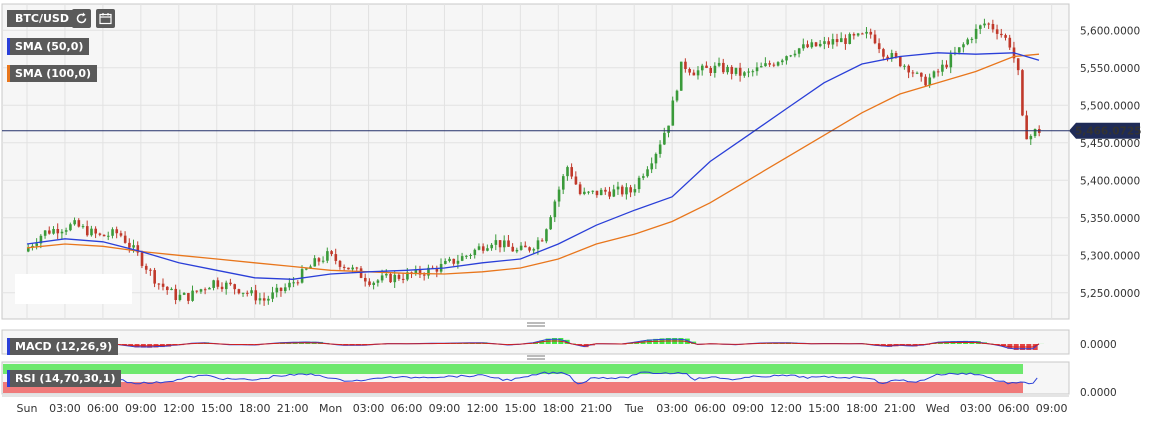  I want to click on rsi-color-bar, so click(8, 378).